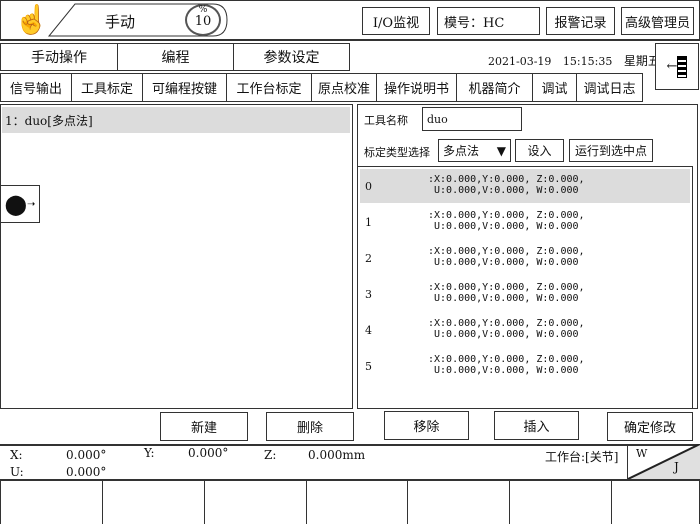  I want to click on z-value: 0.000mm, so click(337, 455).